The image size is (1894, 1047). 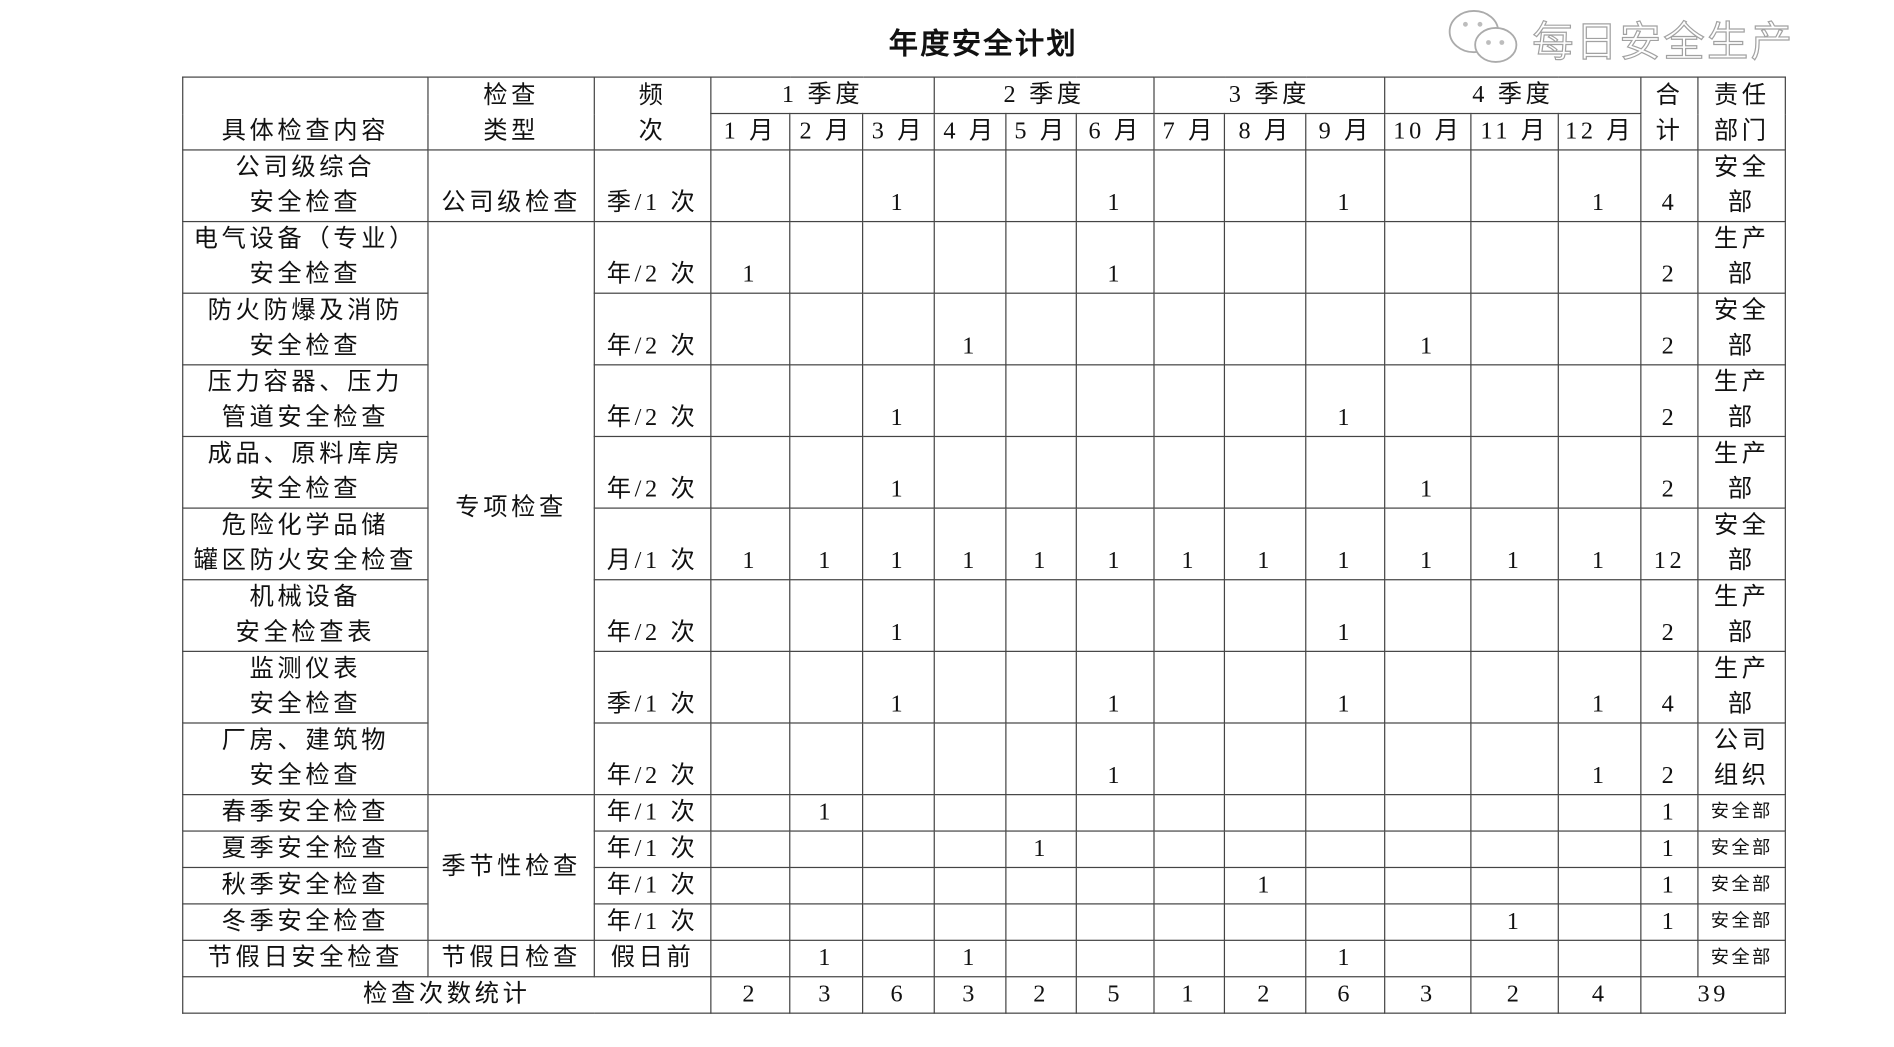 I want to click on table-row: 防火防爆及消防 安全检查 年/2 次 1 1 2 安全部, so click(x=984, y=329).